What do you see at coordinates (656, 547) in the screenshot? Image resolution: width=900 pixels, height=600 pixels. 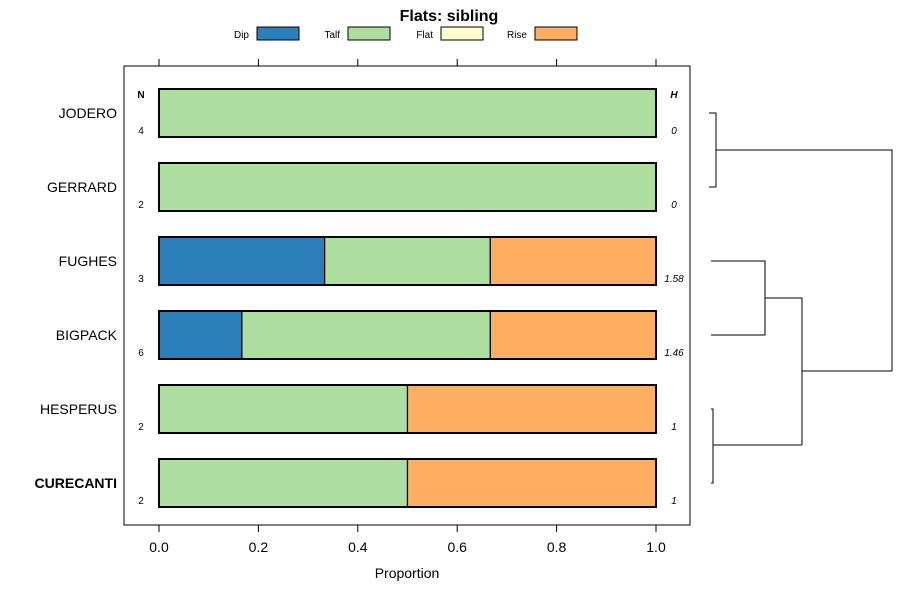 I see `x-tick-label: 1.0` at bounding box center [656, 547].